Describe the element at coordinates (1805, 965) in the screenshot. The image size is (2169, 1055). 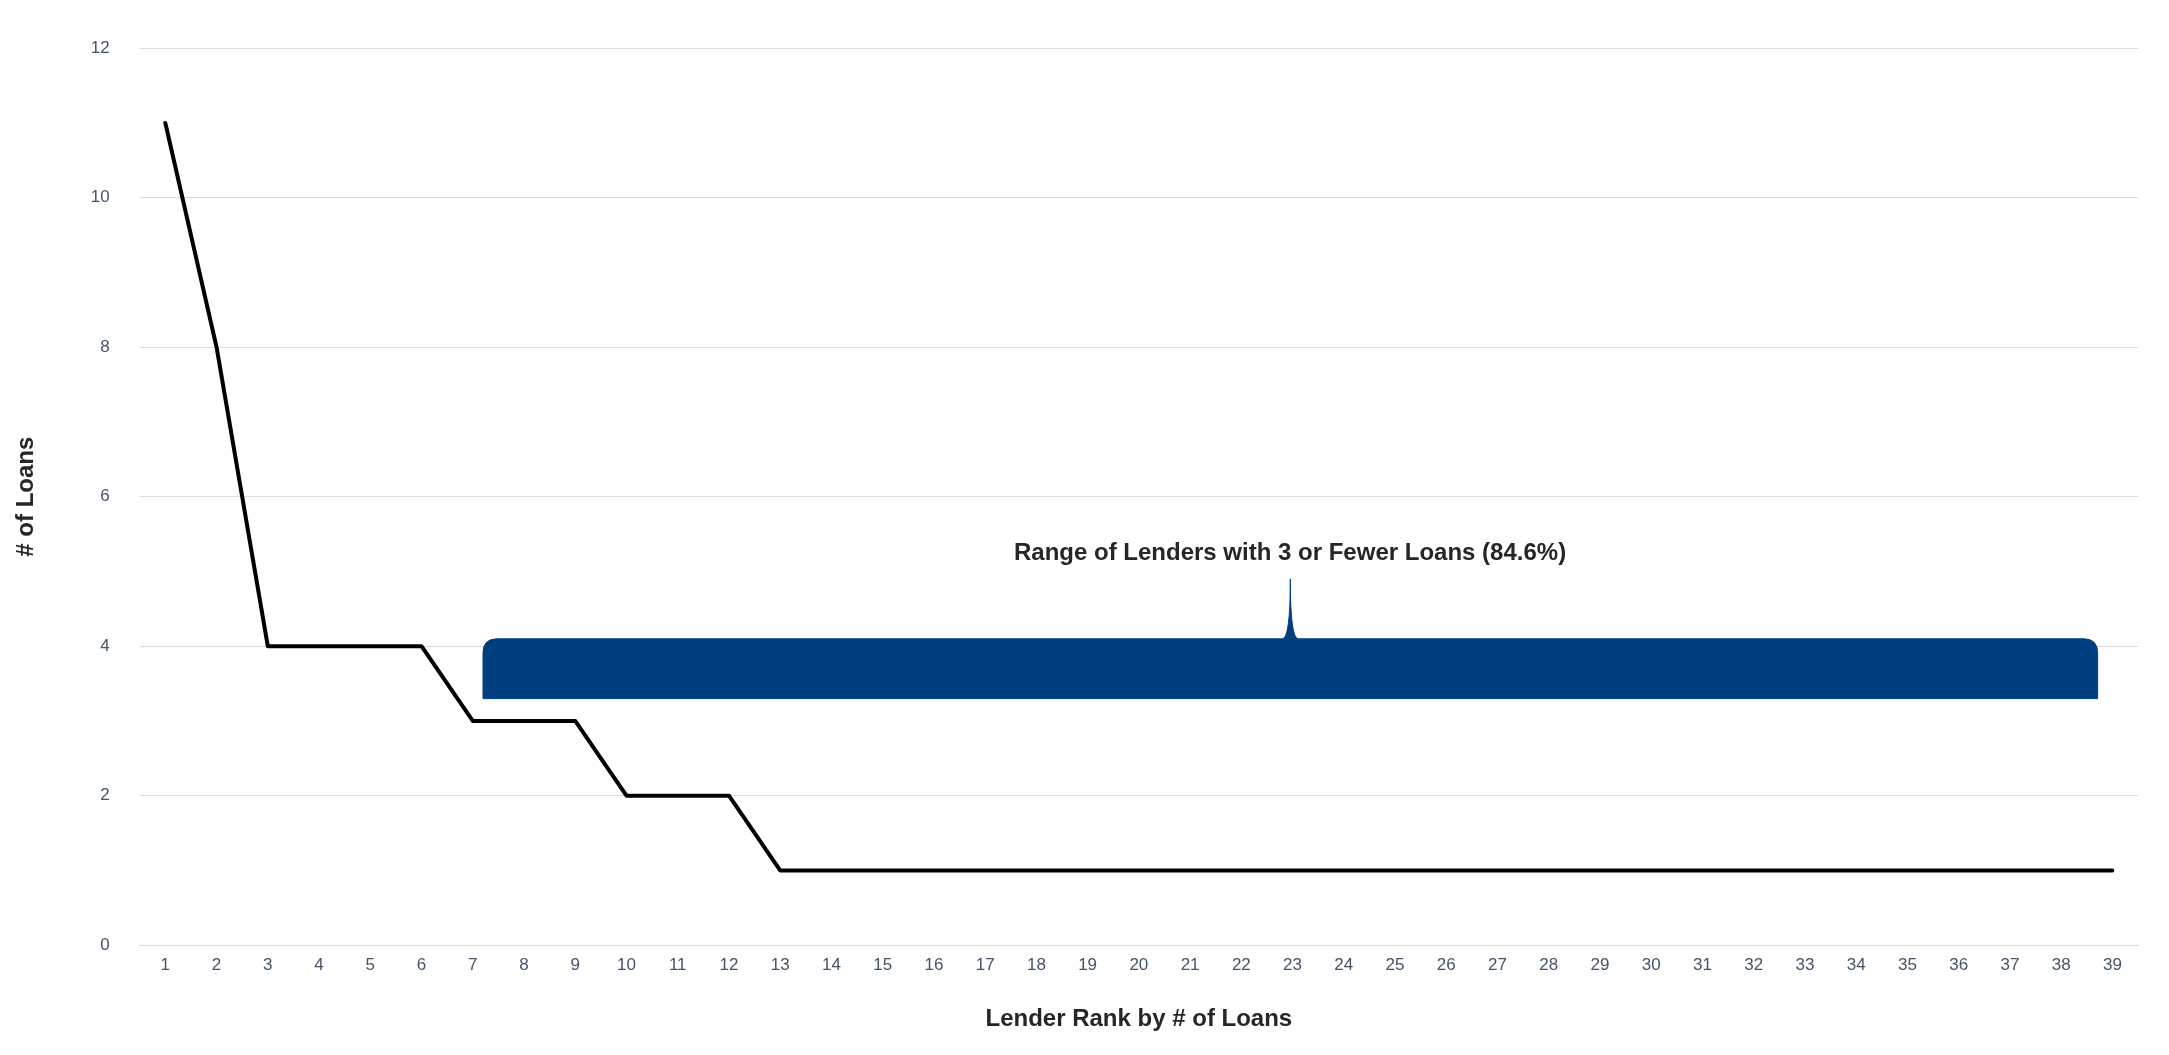
I see `x-tick-label: 33` at that location.